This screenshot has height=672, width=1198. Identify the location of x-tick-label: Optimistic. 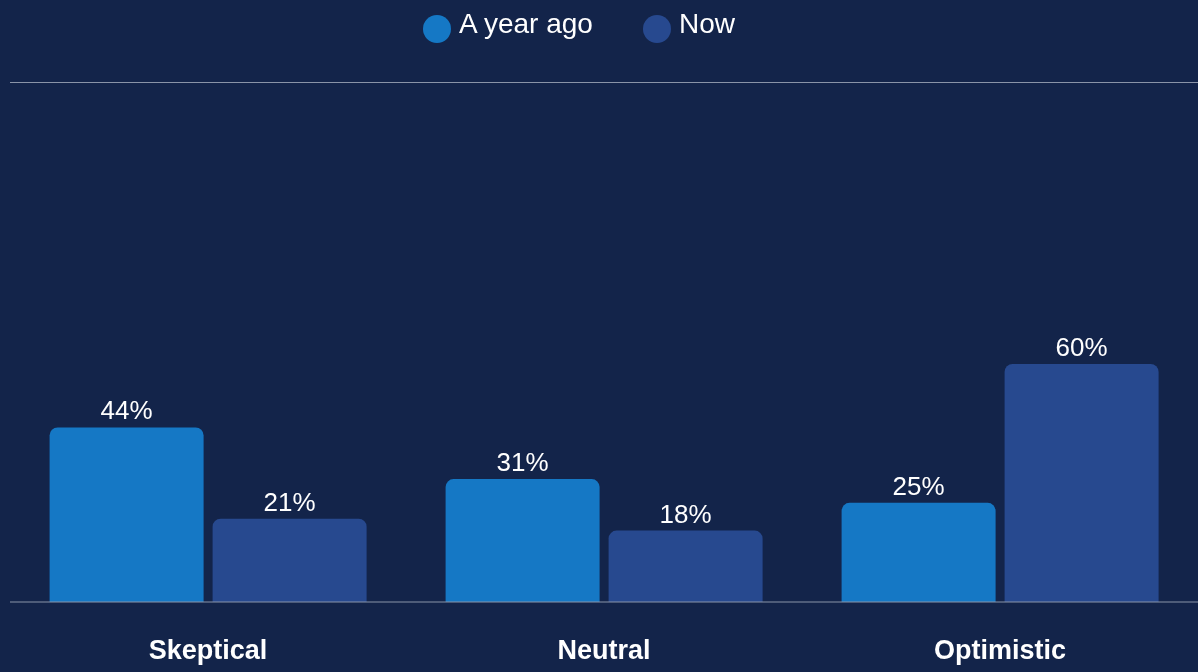
(1000, 650).